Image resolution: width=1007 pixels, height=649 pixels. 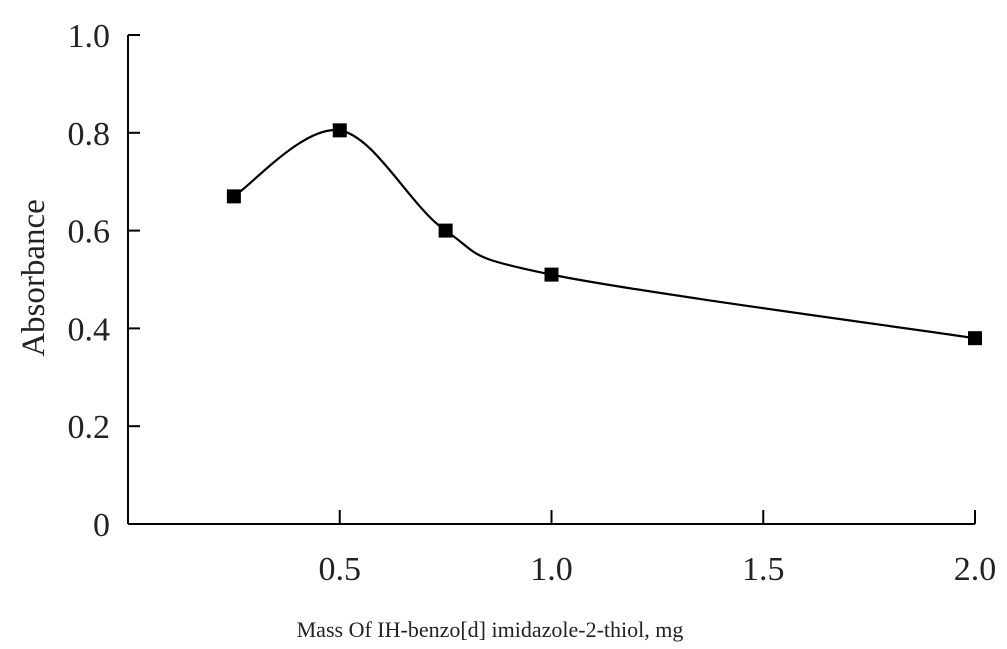 I want to click on y-axis-ticks: 0 0.2 0.4 0.6 0.8 1.0, so click(x=104, y=281).